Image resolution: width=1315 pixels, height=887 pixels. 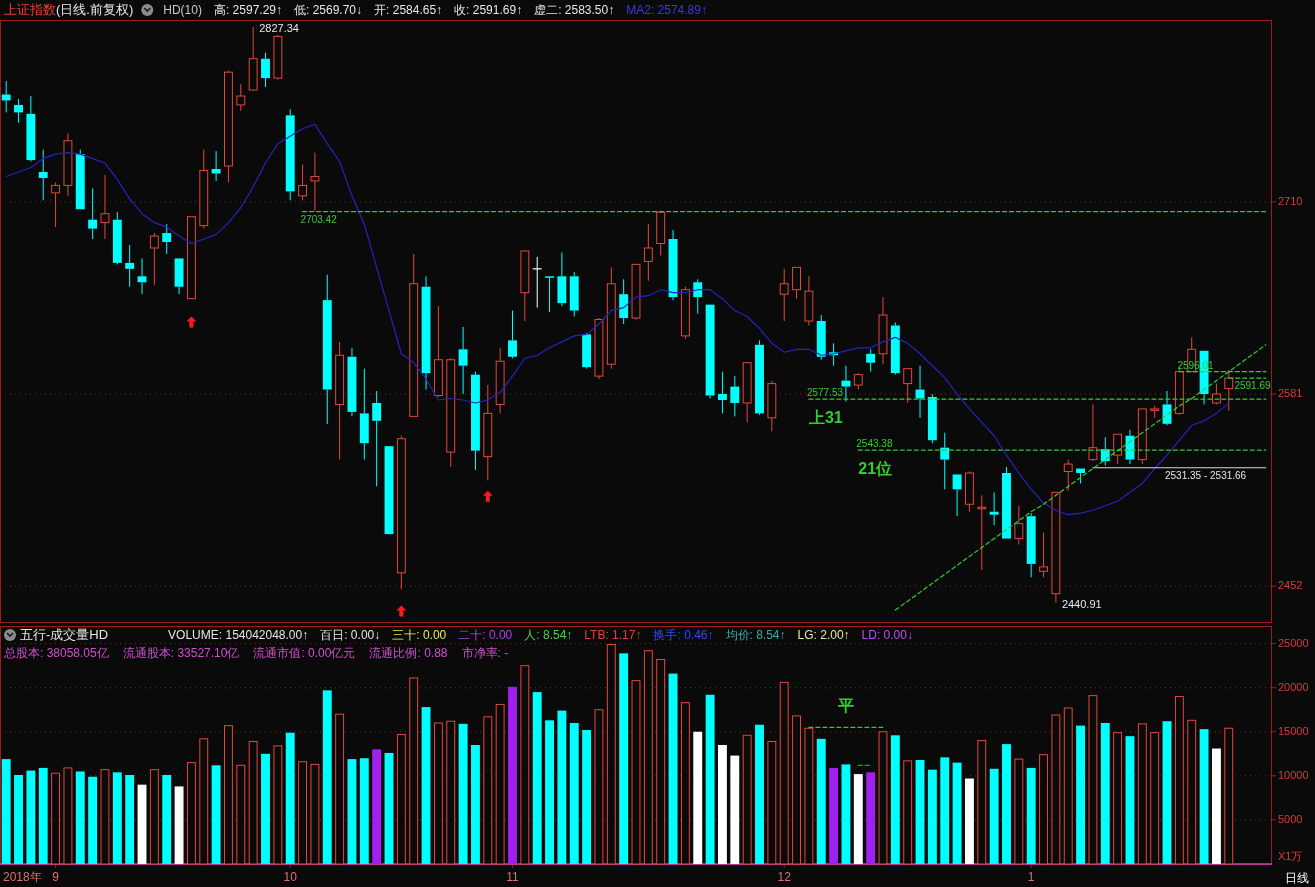 What do you see at coordinates (56, 877) in the screenshot?
I see `x-tick-label: 9` at bounding box center [56, 877].